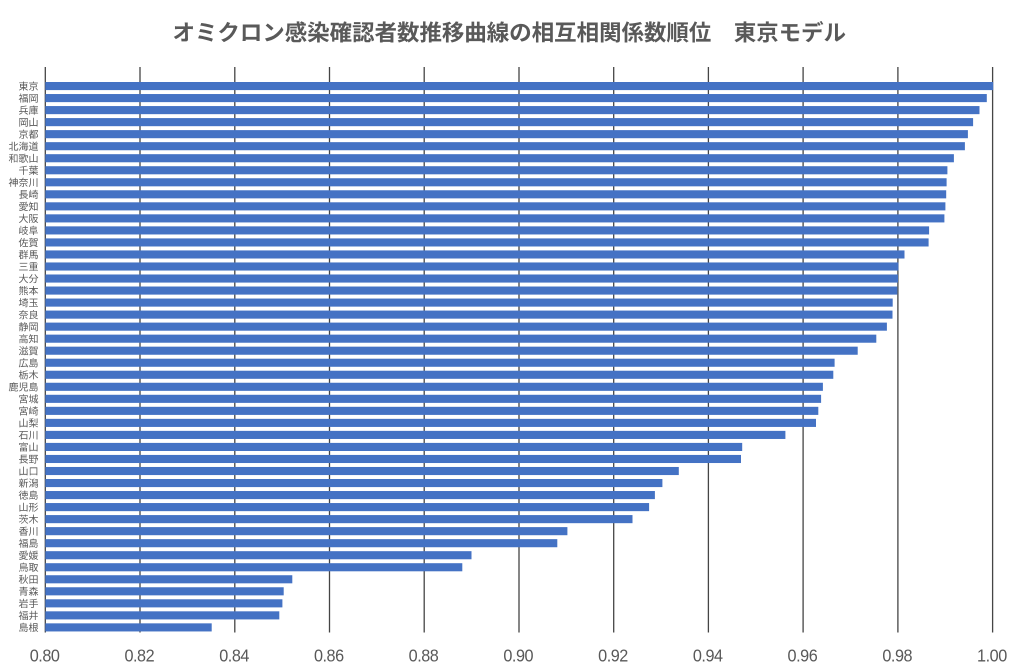  What do you see at coordinates (803, 656) in the screenshot?
I see `svg-text: 0.96` at bounding box center [803, 656].